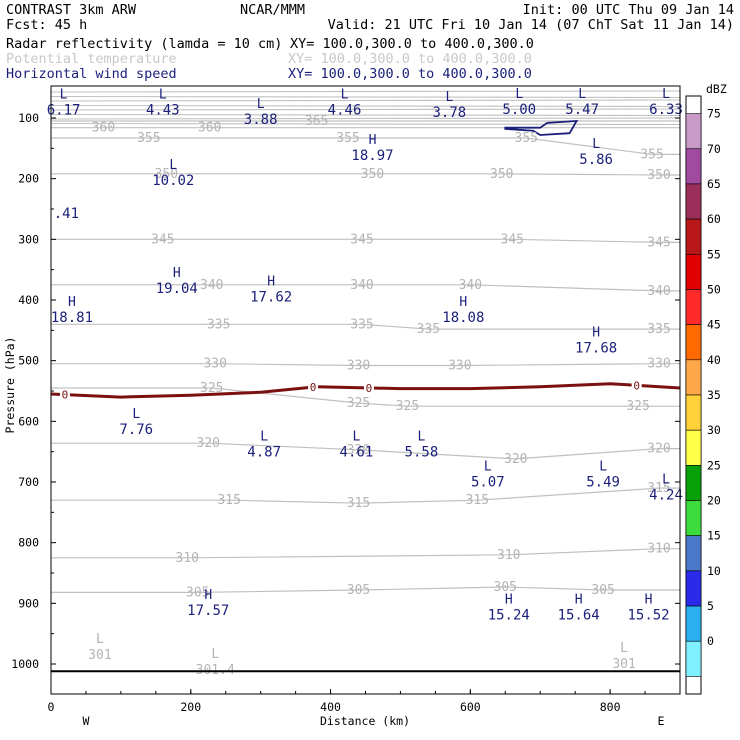  What do you see at coordinates (46, 25) in the screenshot?
I see `forecast-hour: Fcst: 45 h` at bounding box center [46, 25].